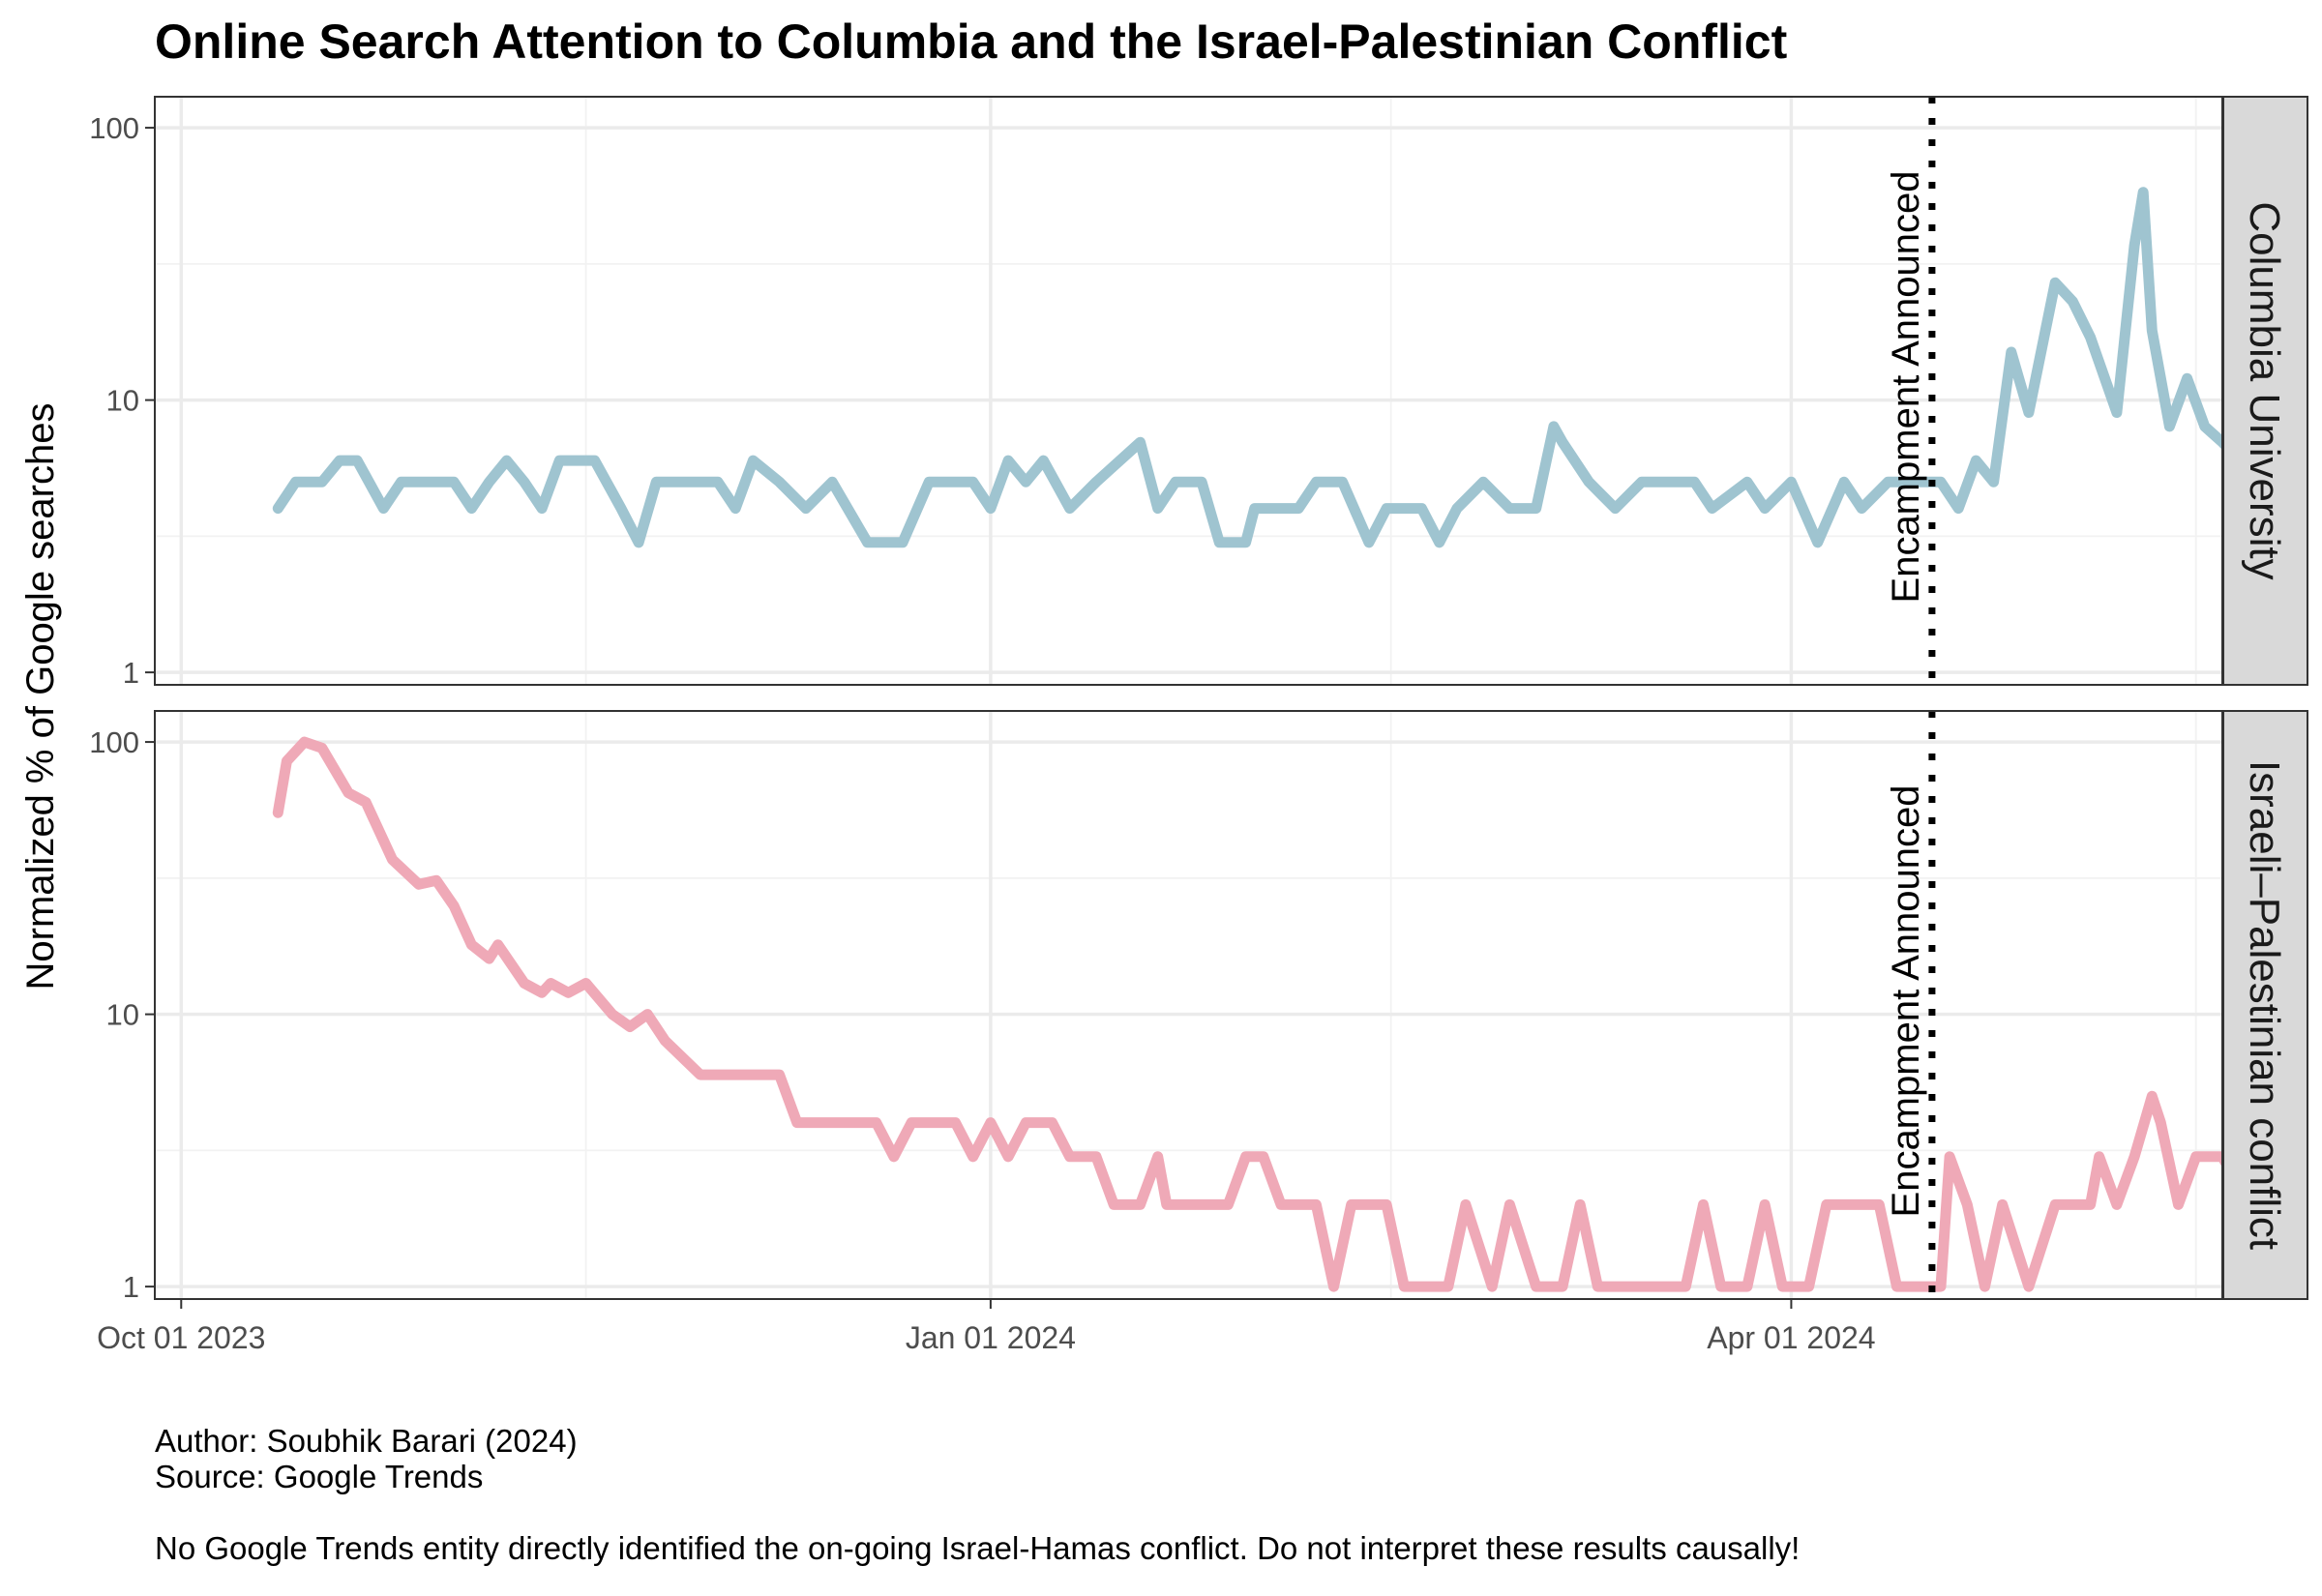 The image size is (2322, 1596). I want to click on y-tick-label: 100, so click(114, 742).